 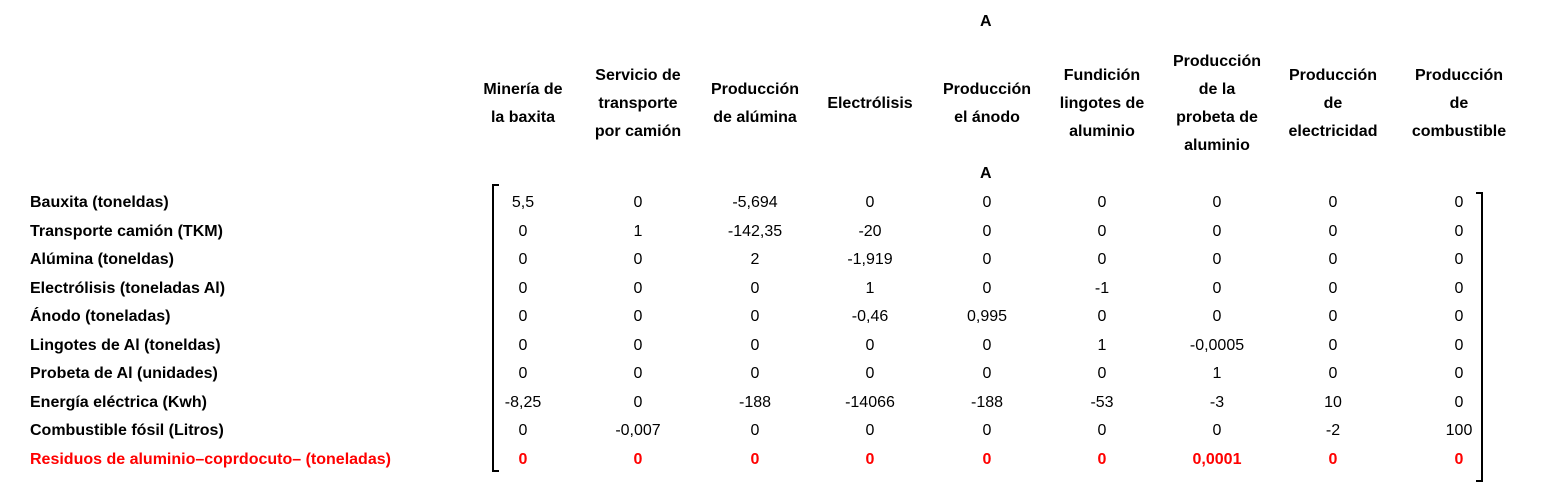 I want to click on row-label: Combustible fósil (Litros), so click(x=127, y=430).